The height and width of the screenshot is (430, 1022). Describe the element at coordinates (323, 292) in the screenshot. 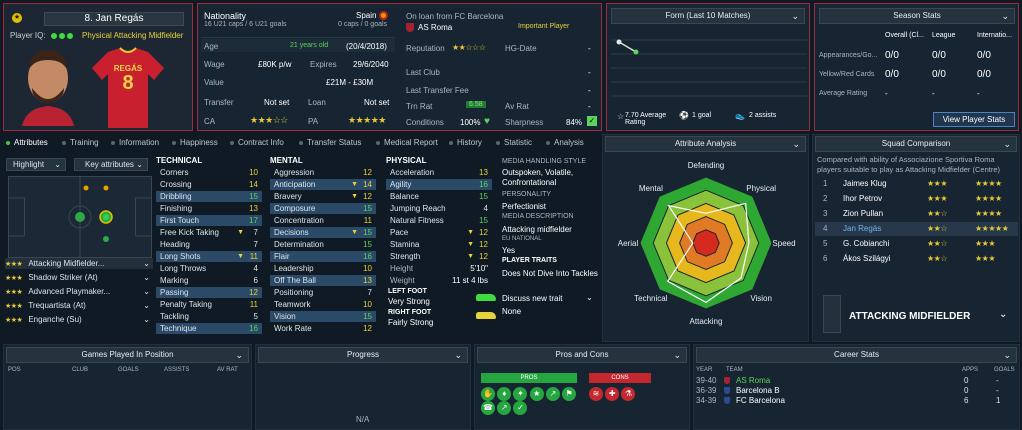

I see `attribute-row: Positioning 7` at that location.